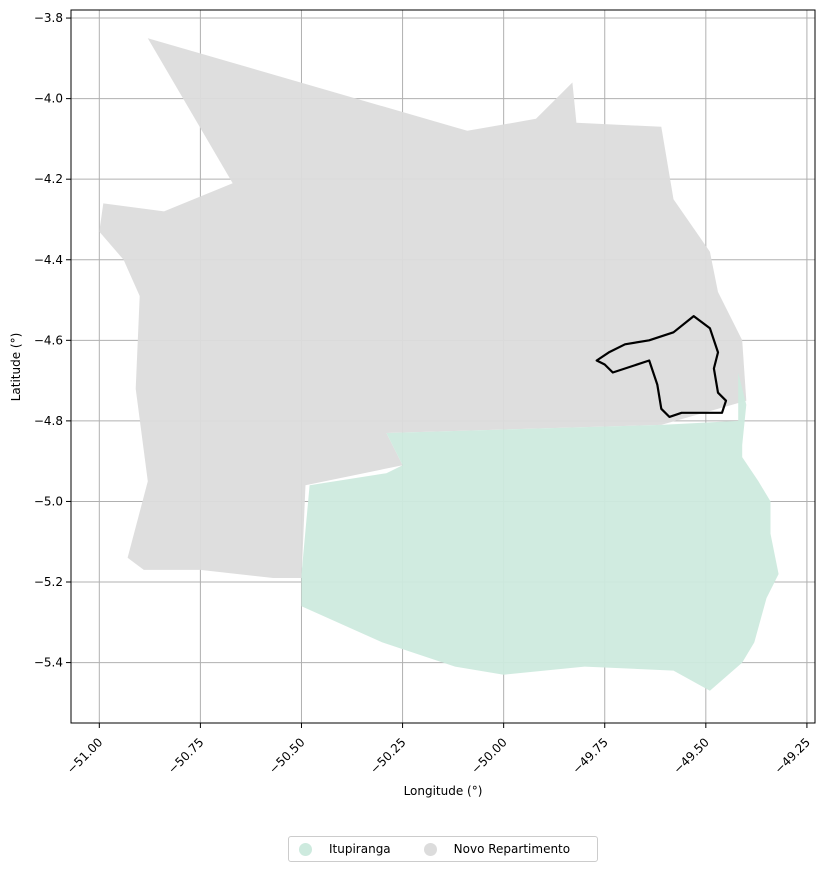 The height and width of the screenshot is (872, 837). I want to click on y-tick-label: −4.2, so click(48, 179).